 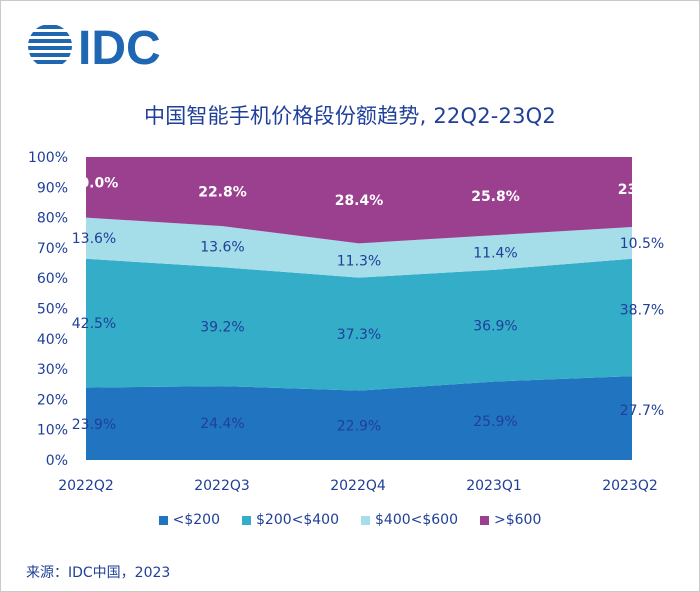 What do you see at coordinates (297, 520) in the screenshot?
I see `legend-label: $200<$400` at bounding box center [297, 520].